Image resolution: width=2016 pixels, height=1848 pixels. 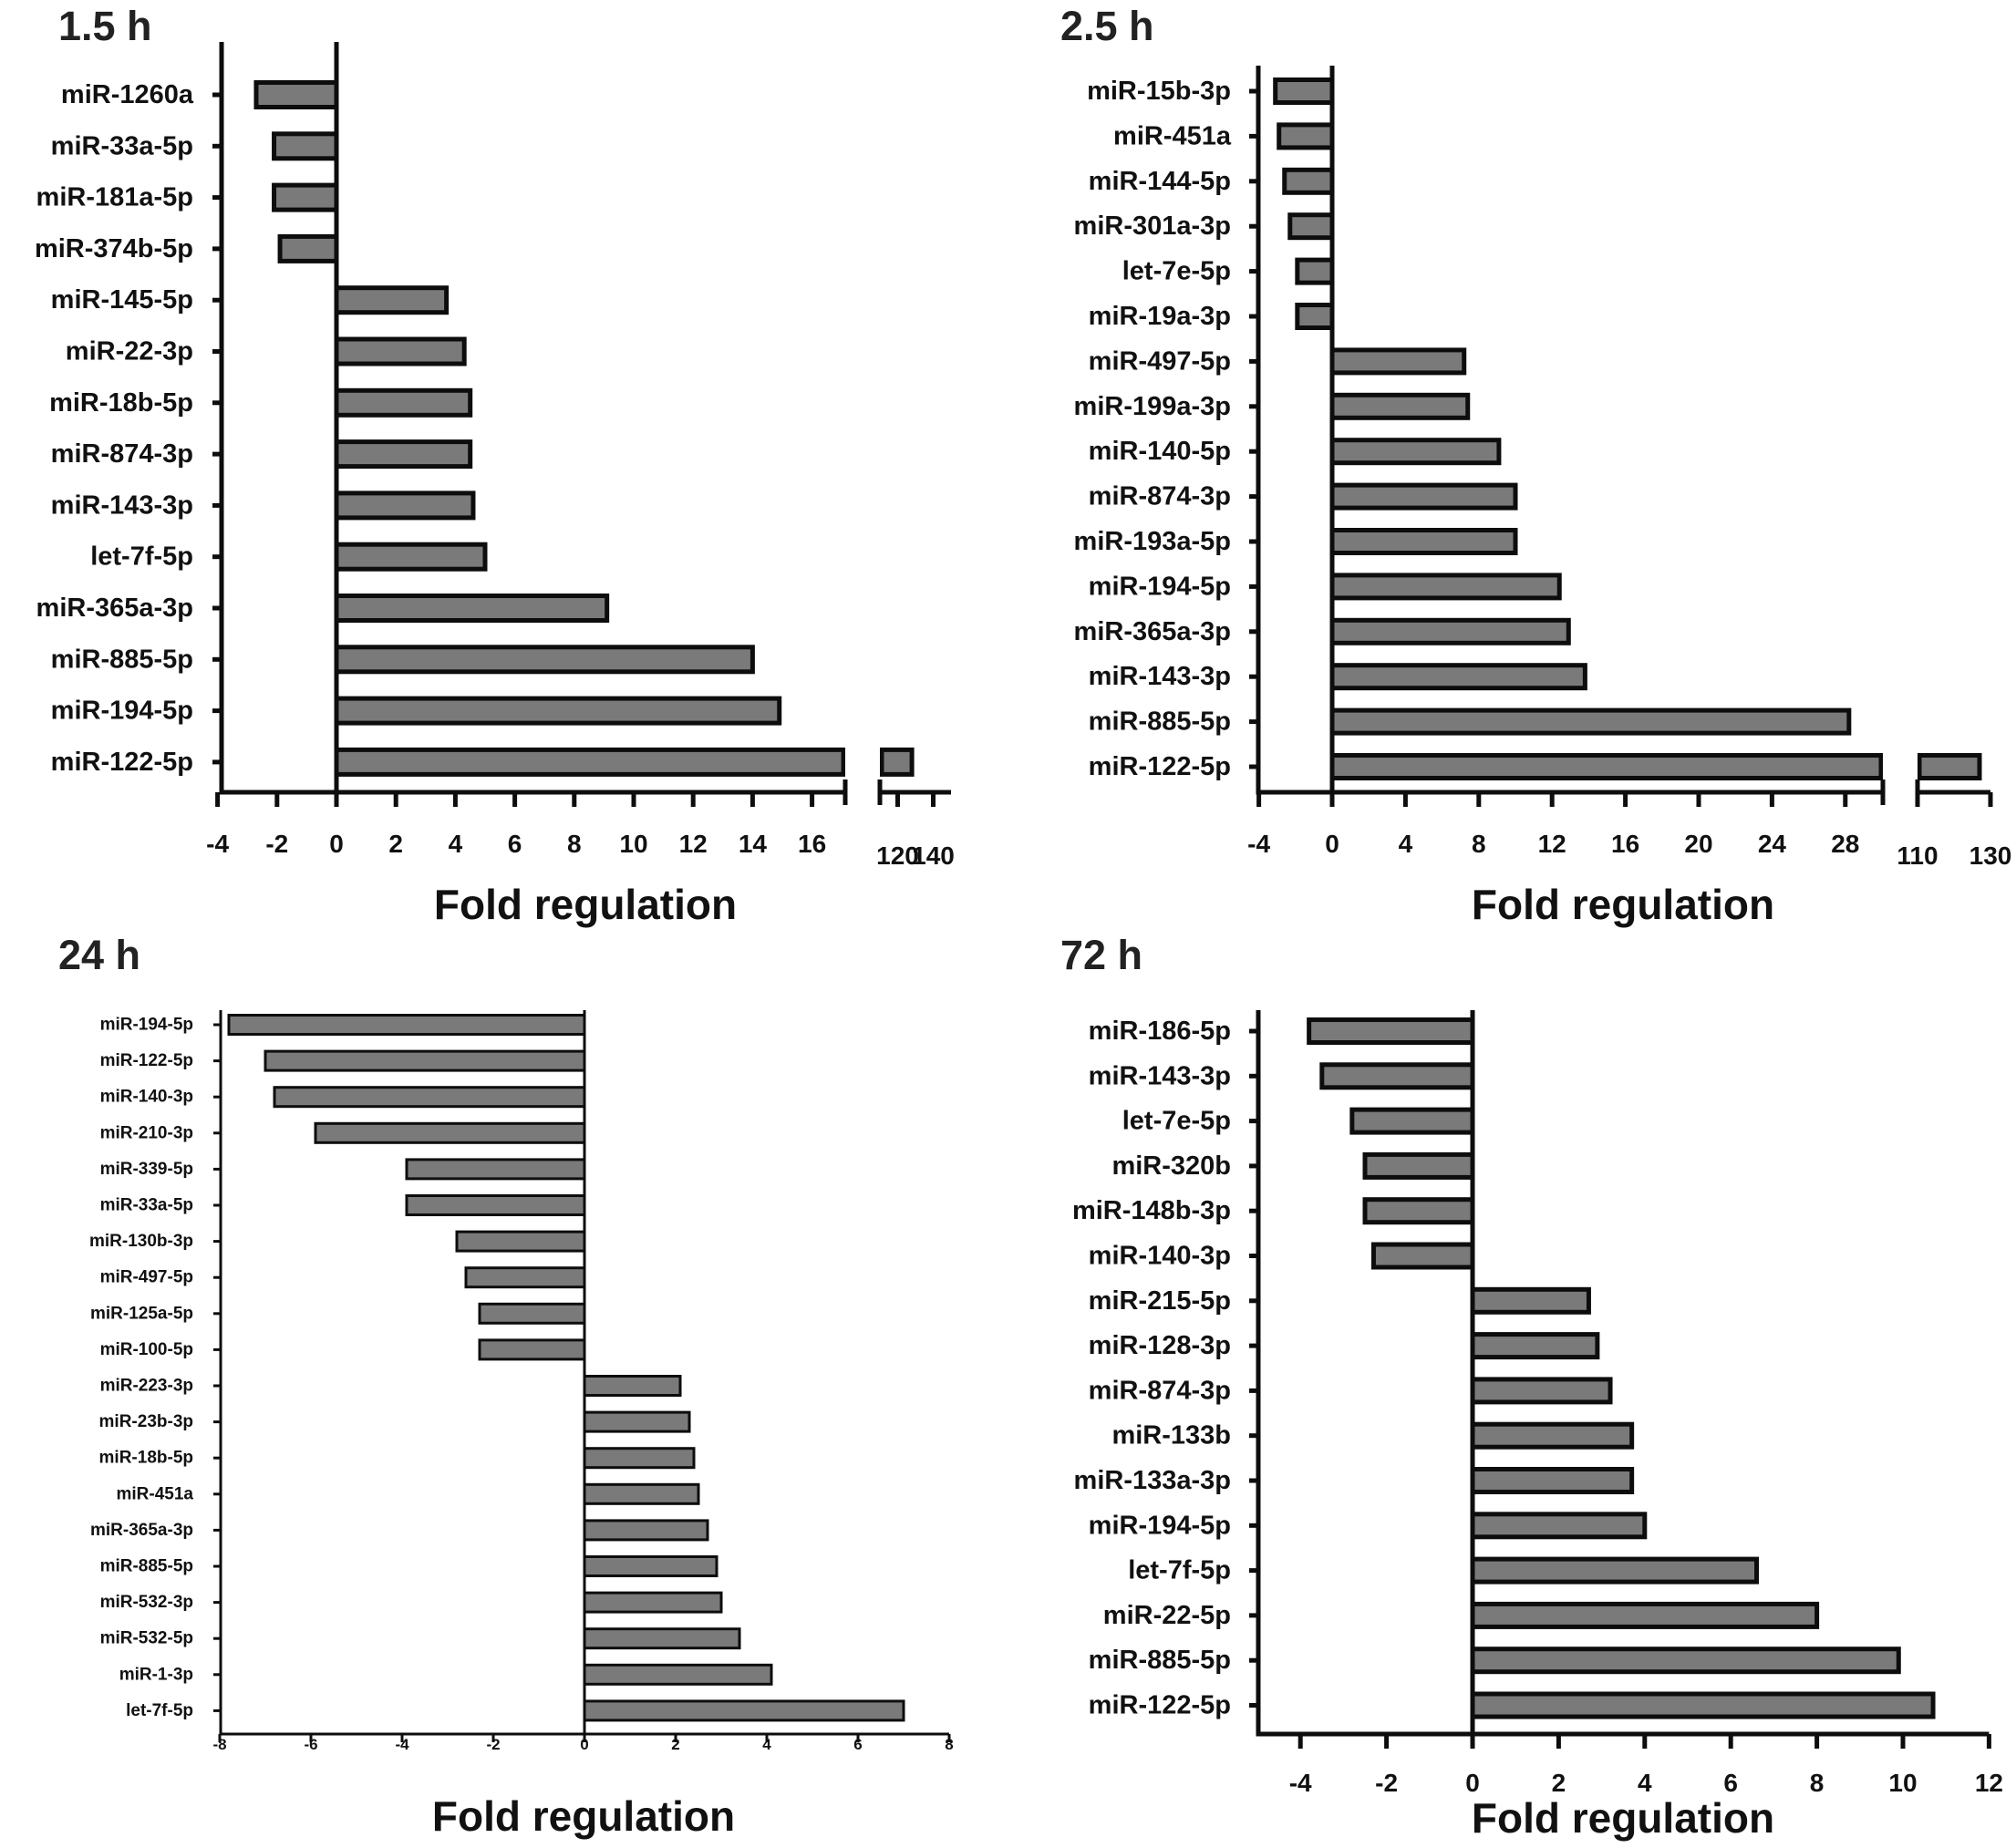 What do you see at coordinates (146, 1349) in the screenshot?
I see `category-label: miR-100-5p` at bounding box center [146, 1349].